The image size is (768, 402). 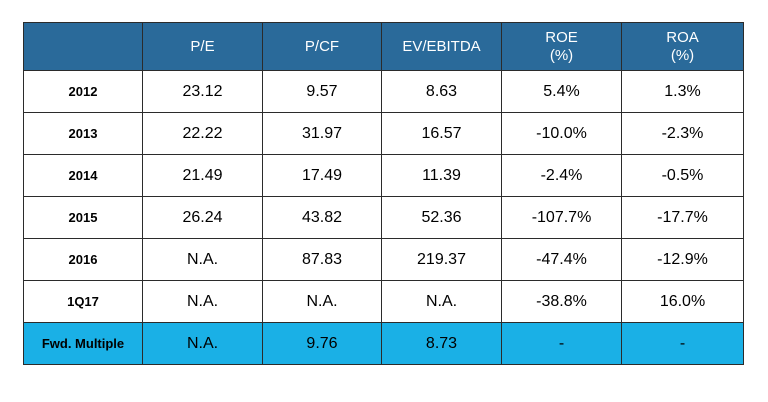 I want to click on table-cell: 52.36, so click(x=441, y=217).